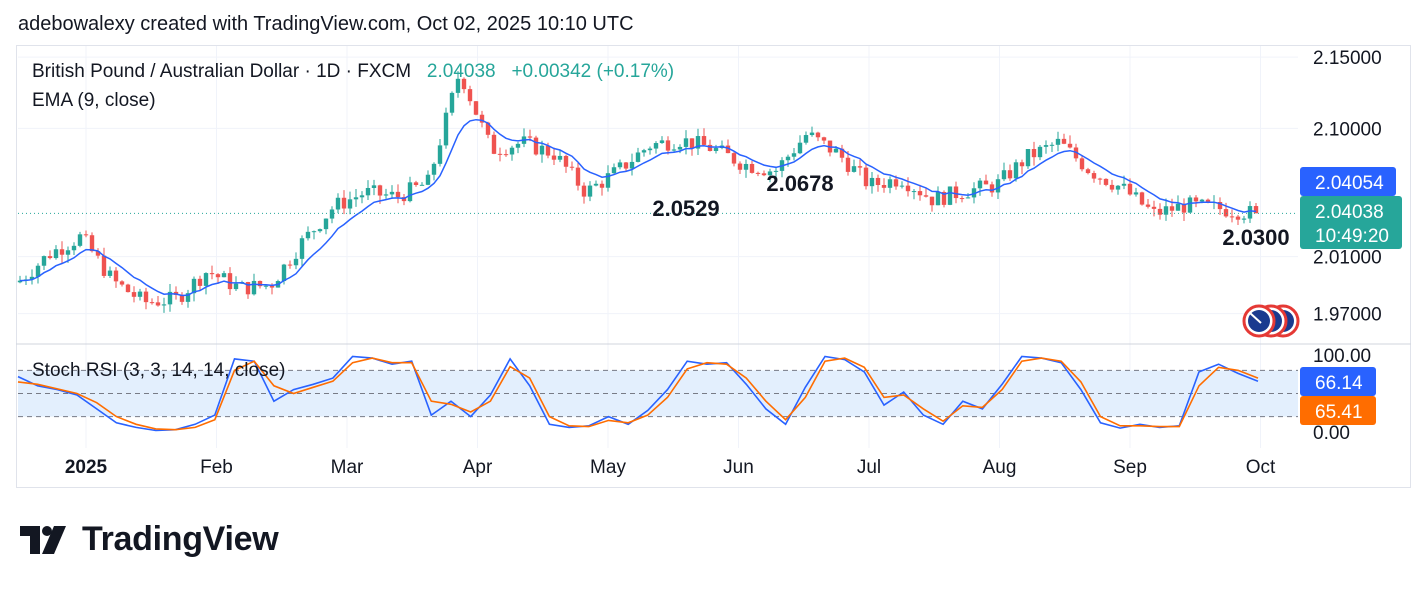 The height and width of the screenshot is (591, 1428). What do you see at coordinates (1347, 315) in the screenshot?
I see `price-axis-label: 1.97000` at bounding box center [1347, 315].